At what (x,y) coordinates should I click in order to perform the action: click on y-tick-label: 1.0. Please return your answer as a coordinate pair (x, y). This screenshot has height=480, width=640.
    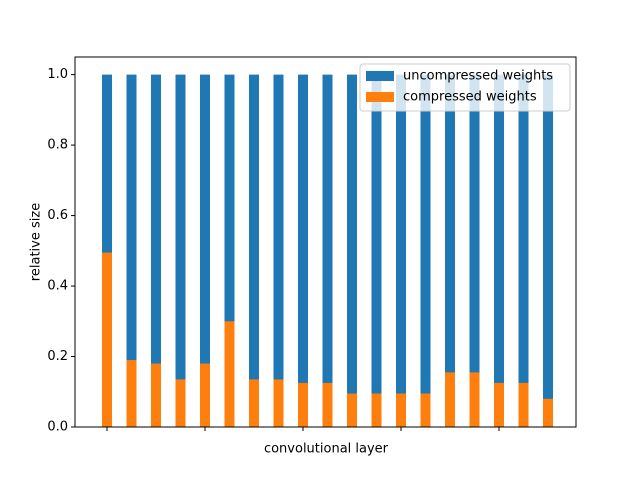
    Looking at the image, I should click on (57, 74).